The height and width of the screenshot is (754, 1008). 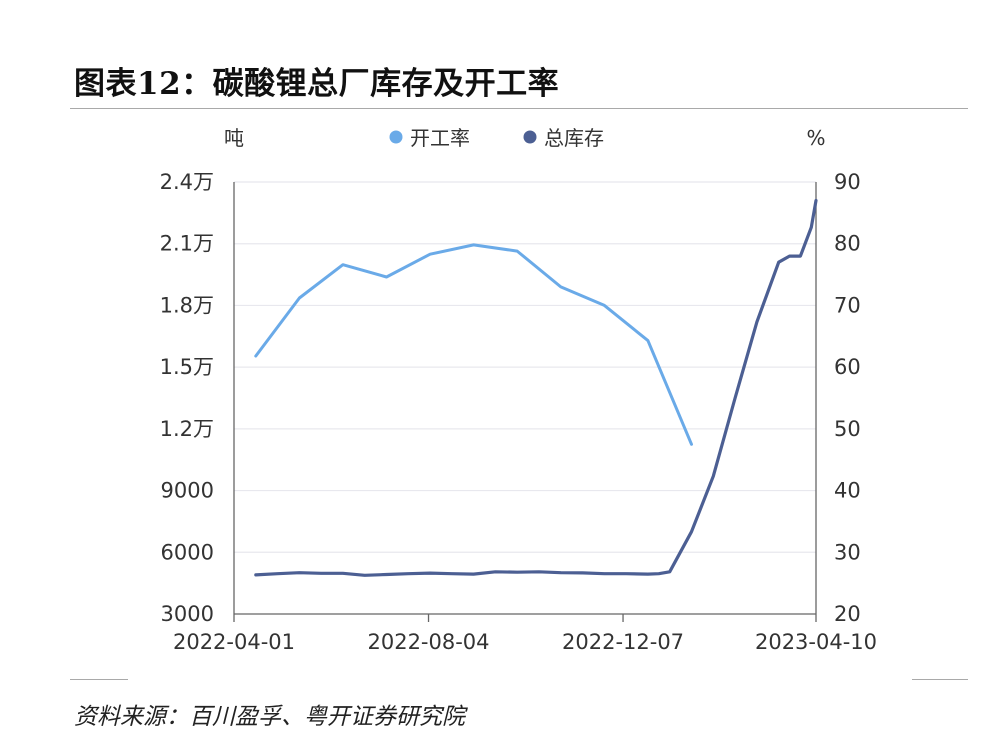 What do you see at coordinates (574, 138) in the screenshot?
I see `legend-label: 总库存` at bounding box center [574, 138].